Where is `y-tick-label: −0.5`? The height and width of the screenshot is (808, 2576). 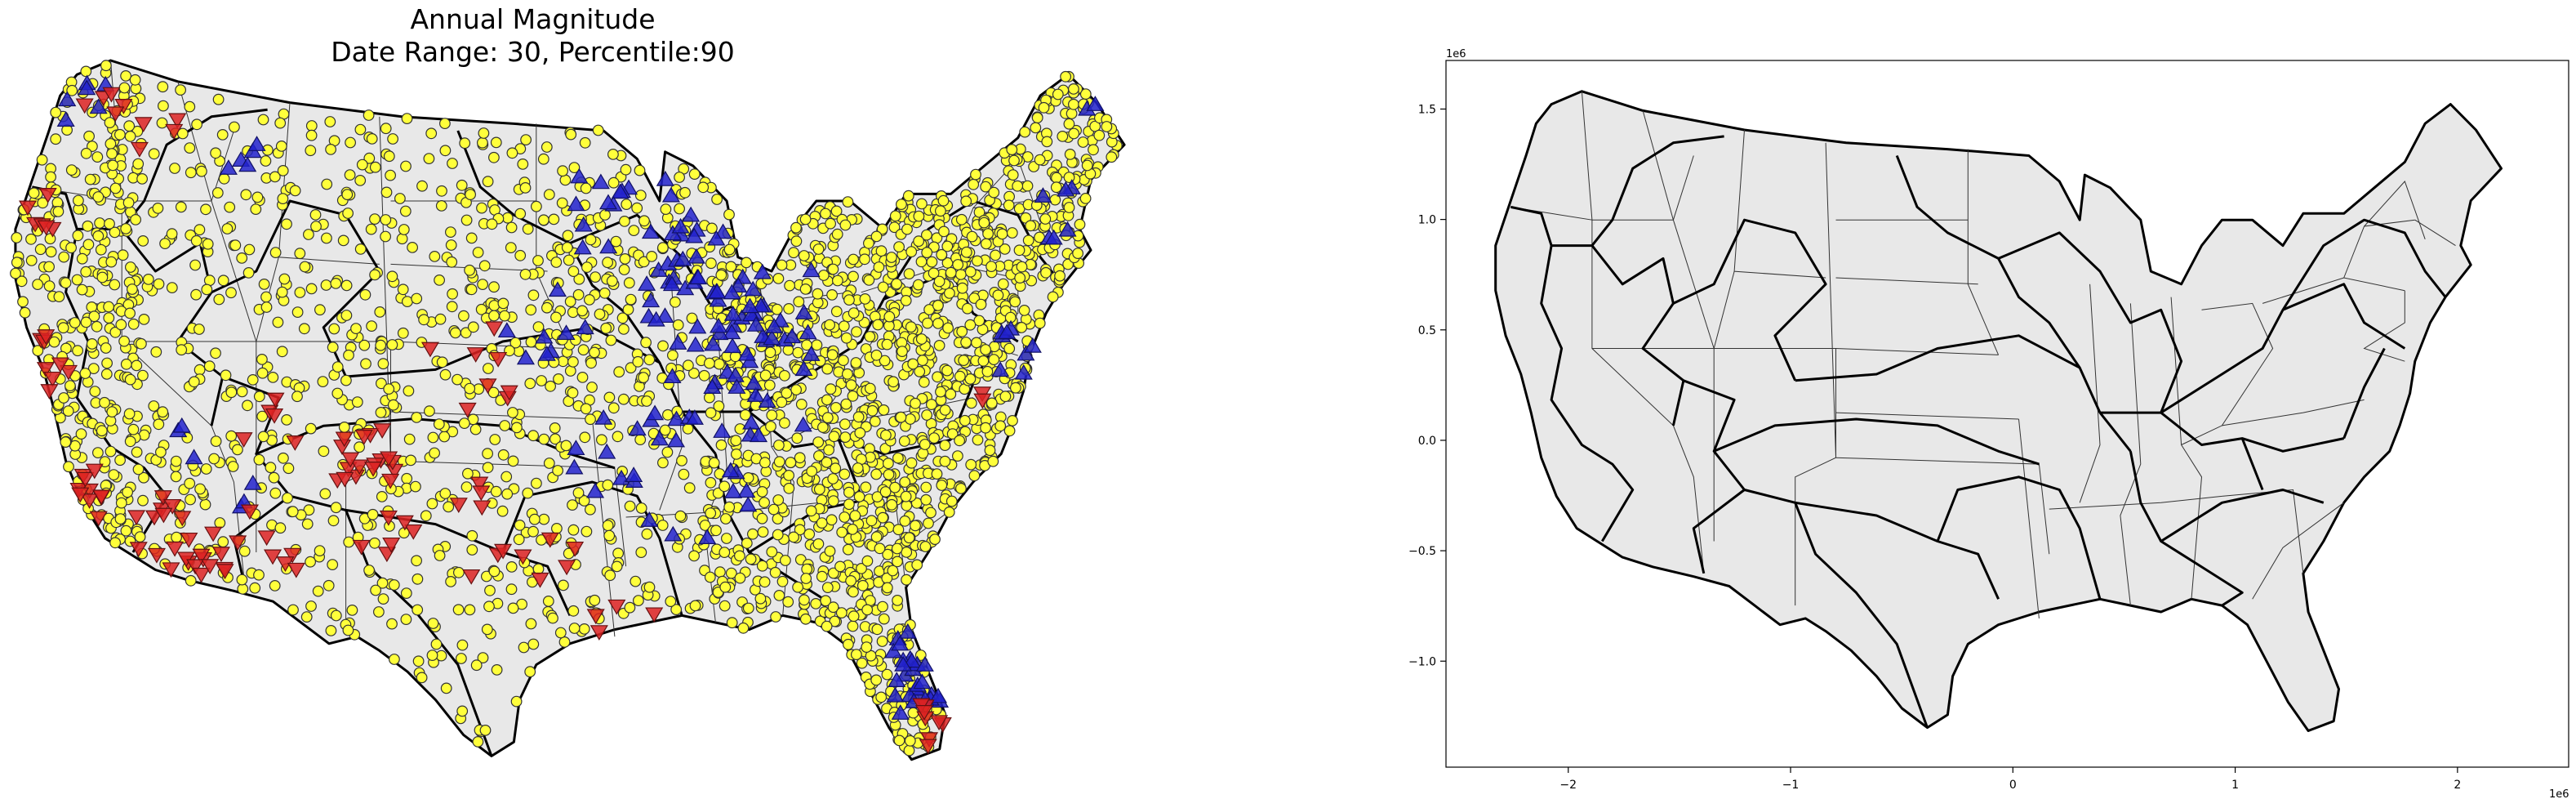 y-tick-label: −0.5 is located at coordinates (1422, 551).